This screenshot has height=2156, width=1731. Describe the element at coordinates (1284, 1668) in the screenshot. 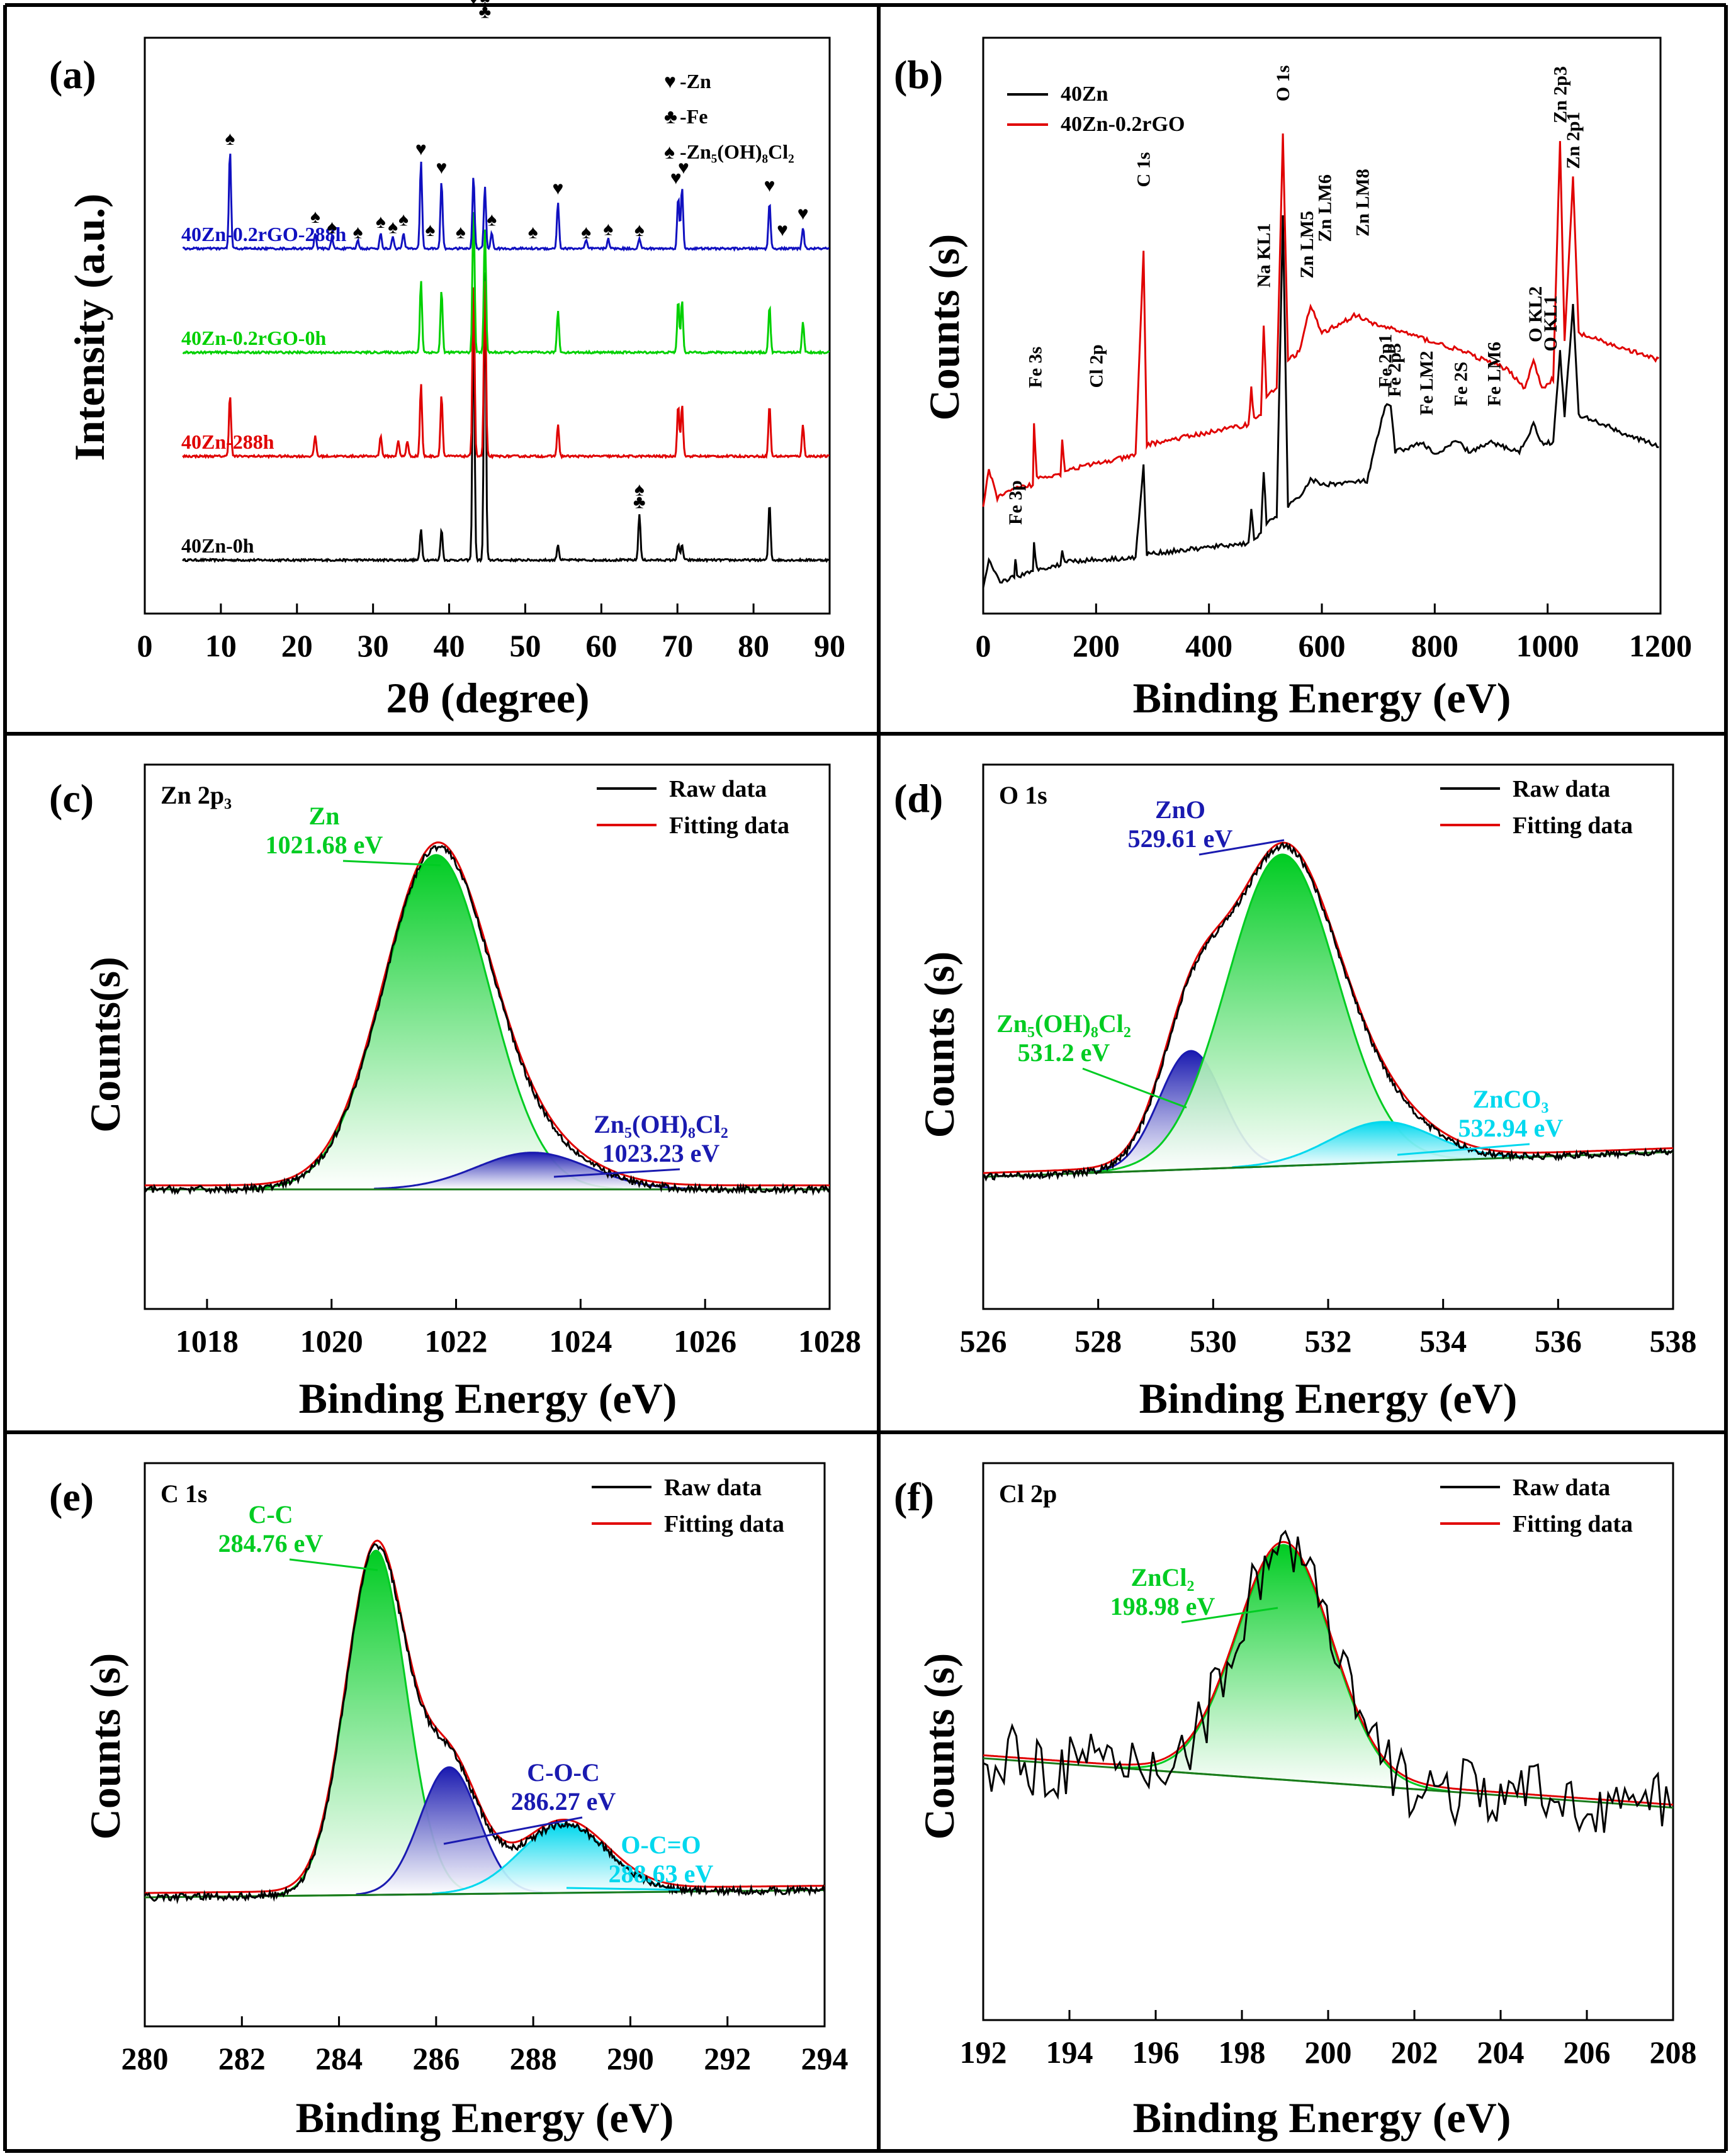

I see `fit-component-ZnCl2` at that location.